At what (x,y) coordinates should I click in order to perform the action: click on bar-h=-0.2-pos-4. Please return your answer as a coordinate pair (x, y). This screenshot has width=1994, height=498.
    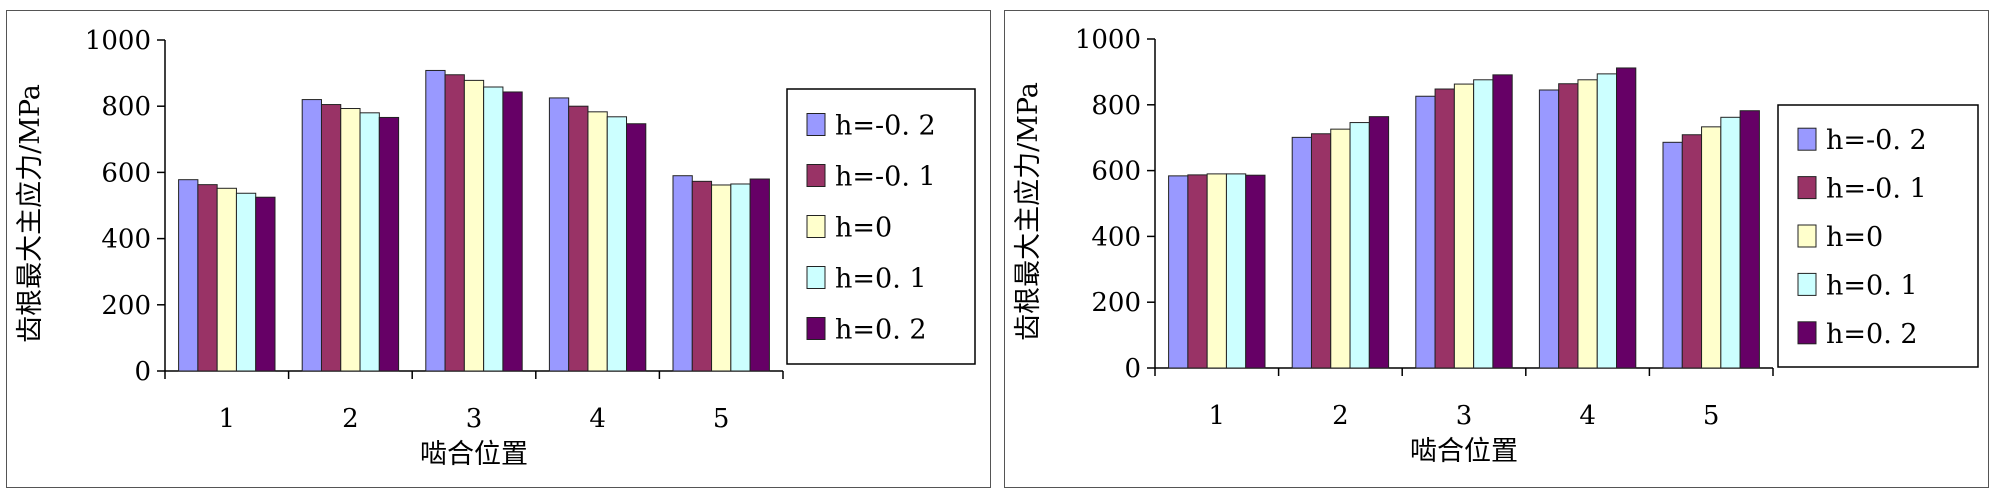
    Looking at the image, I should click on (559, 234).